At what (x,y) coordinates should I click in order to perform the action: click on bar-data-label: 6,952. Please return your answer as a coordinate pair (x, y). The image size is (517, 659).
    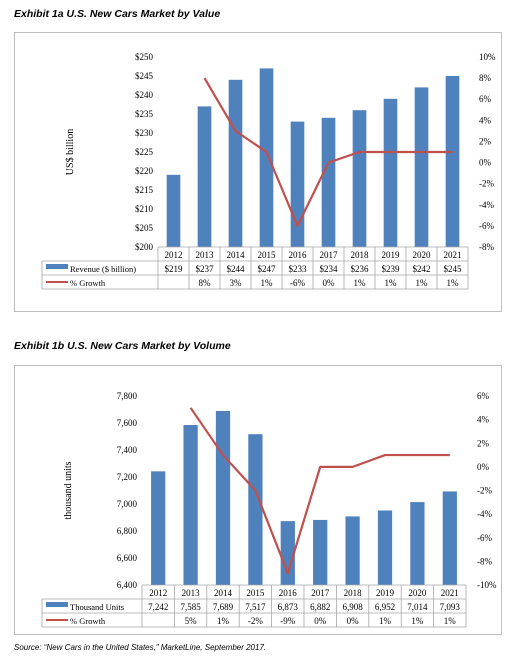
    Looking at the image, I should click on (385, 607).